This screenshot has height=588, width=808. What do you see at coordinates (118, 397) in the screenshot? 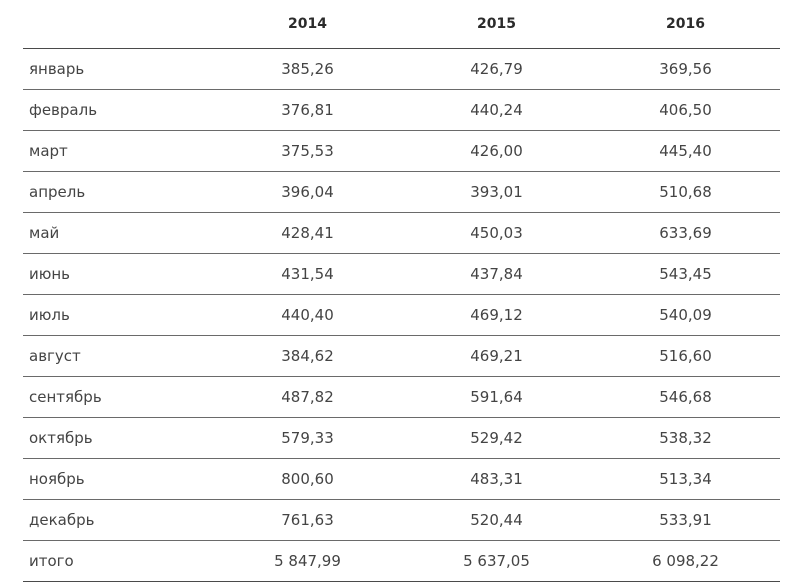
I see `row-label: сентябрь` at bounding box center [118, 397].